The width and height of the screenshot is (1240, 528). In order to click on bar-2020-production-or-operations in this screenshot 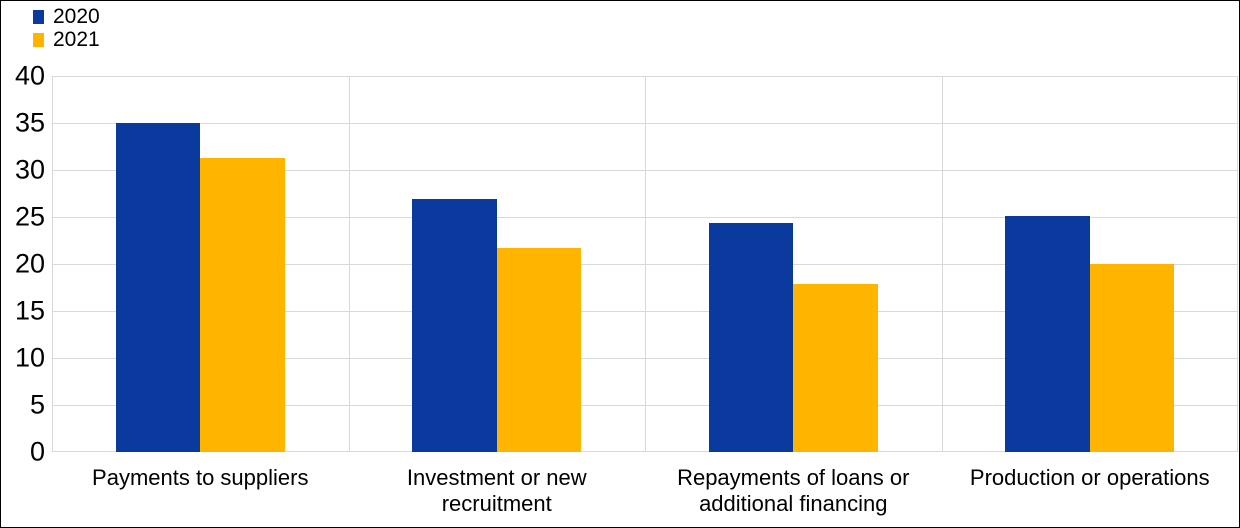, I will do `click(1047, 334)`.